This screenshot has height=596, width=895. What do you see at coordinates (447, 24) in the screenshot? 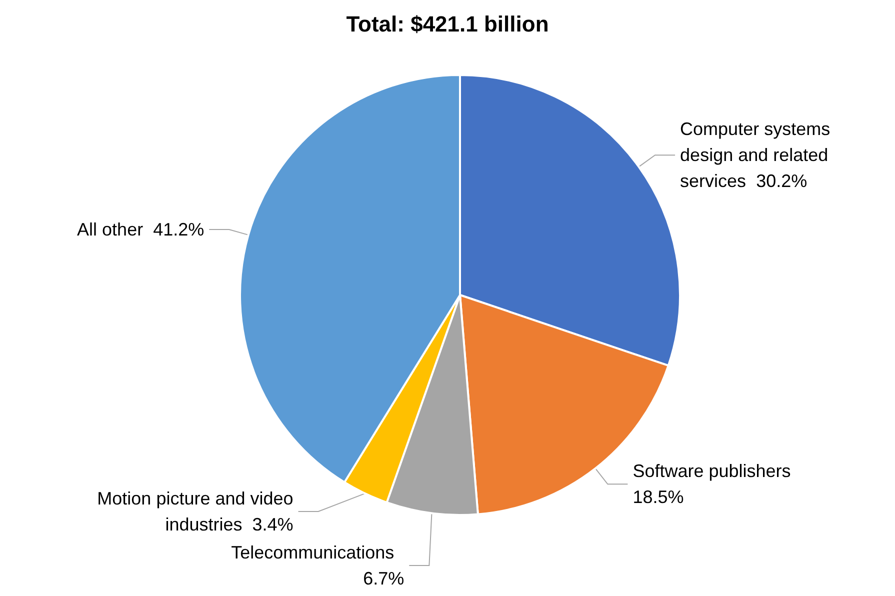
I see `chart-title: Total: $421.1 billion` at bounding box center [447, 24].